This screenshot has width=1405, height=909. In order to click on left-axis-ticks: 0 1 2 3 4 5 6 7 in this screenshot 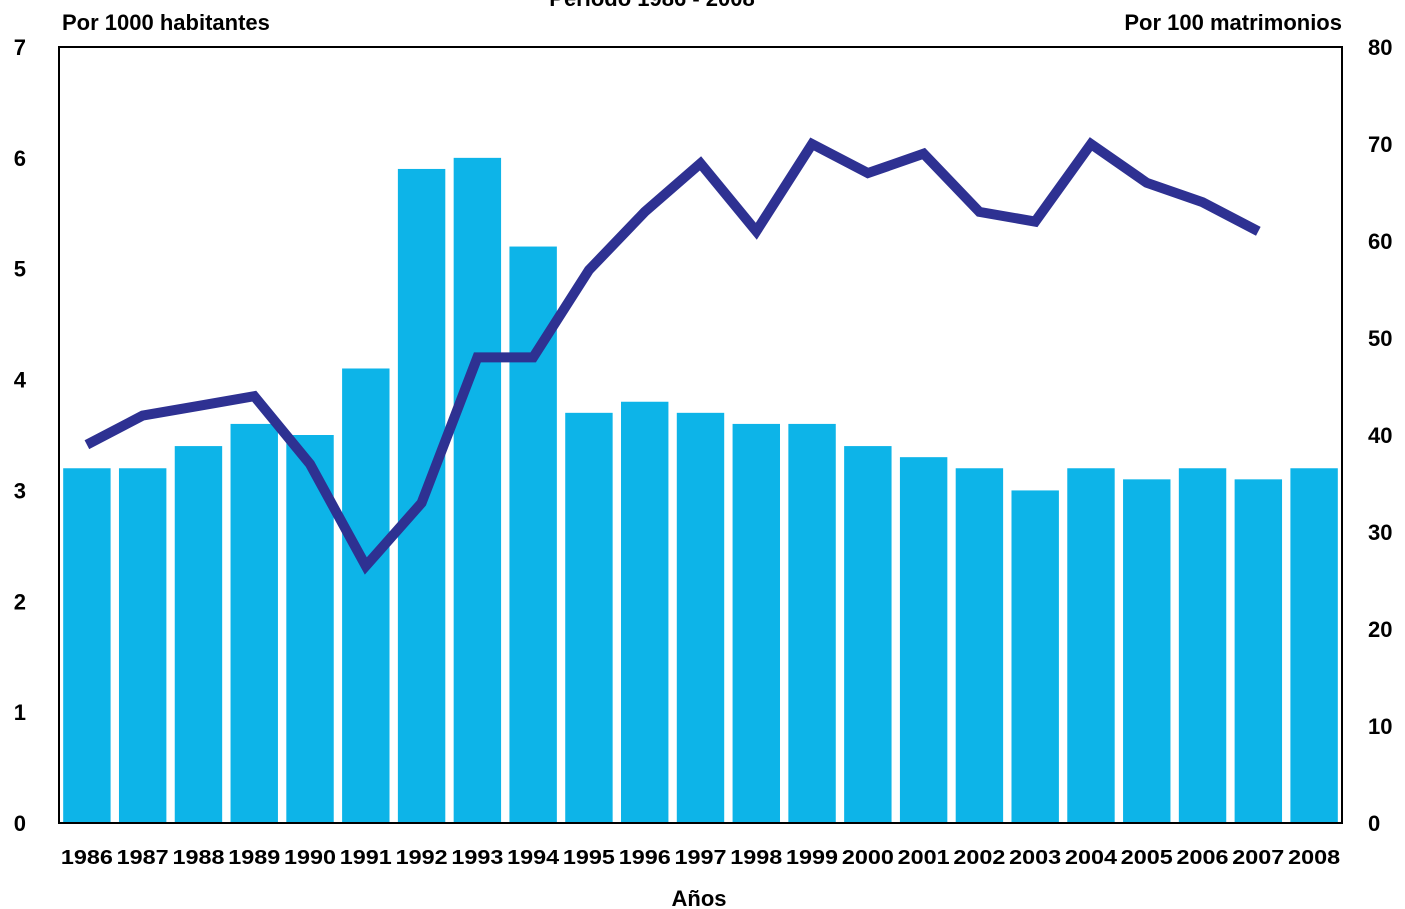, I will do `click(20, 435)`.